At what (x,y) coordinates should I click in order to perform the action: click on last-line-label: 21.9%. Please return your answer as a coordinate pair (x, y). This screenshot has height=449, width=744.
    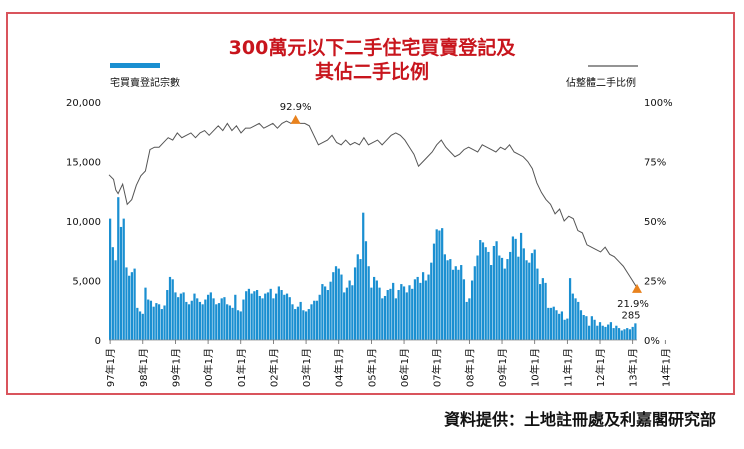
    Looking at the image, I should click on (633, 304).